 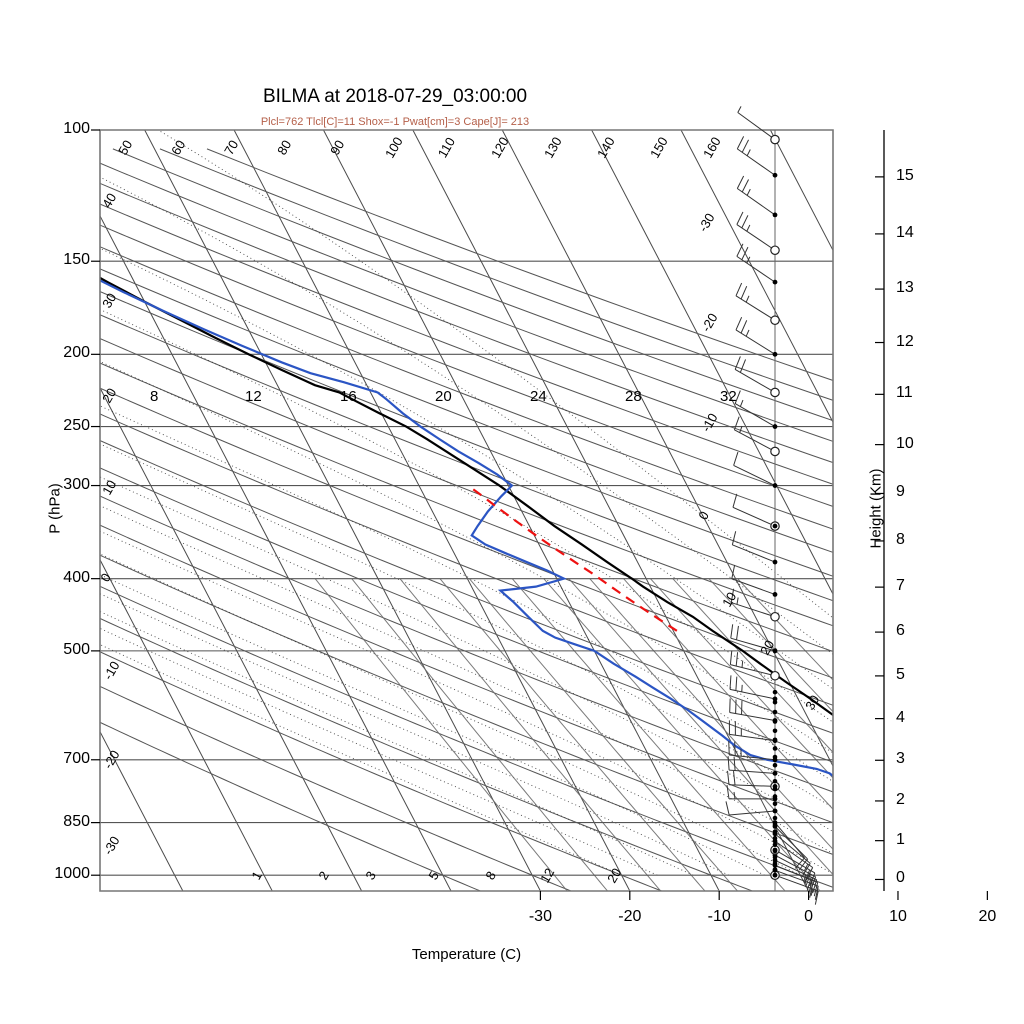 I want to click on height-tick-label: 13, so click(x=905, y=288).